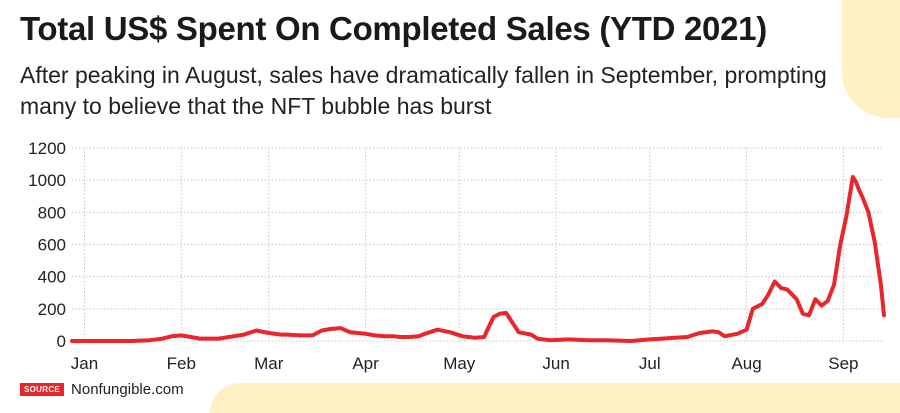  Describe the element at coordinates (52, 277) in the screenshot. I see `y-tick-label: 400` at that location.